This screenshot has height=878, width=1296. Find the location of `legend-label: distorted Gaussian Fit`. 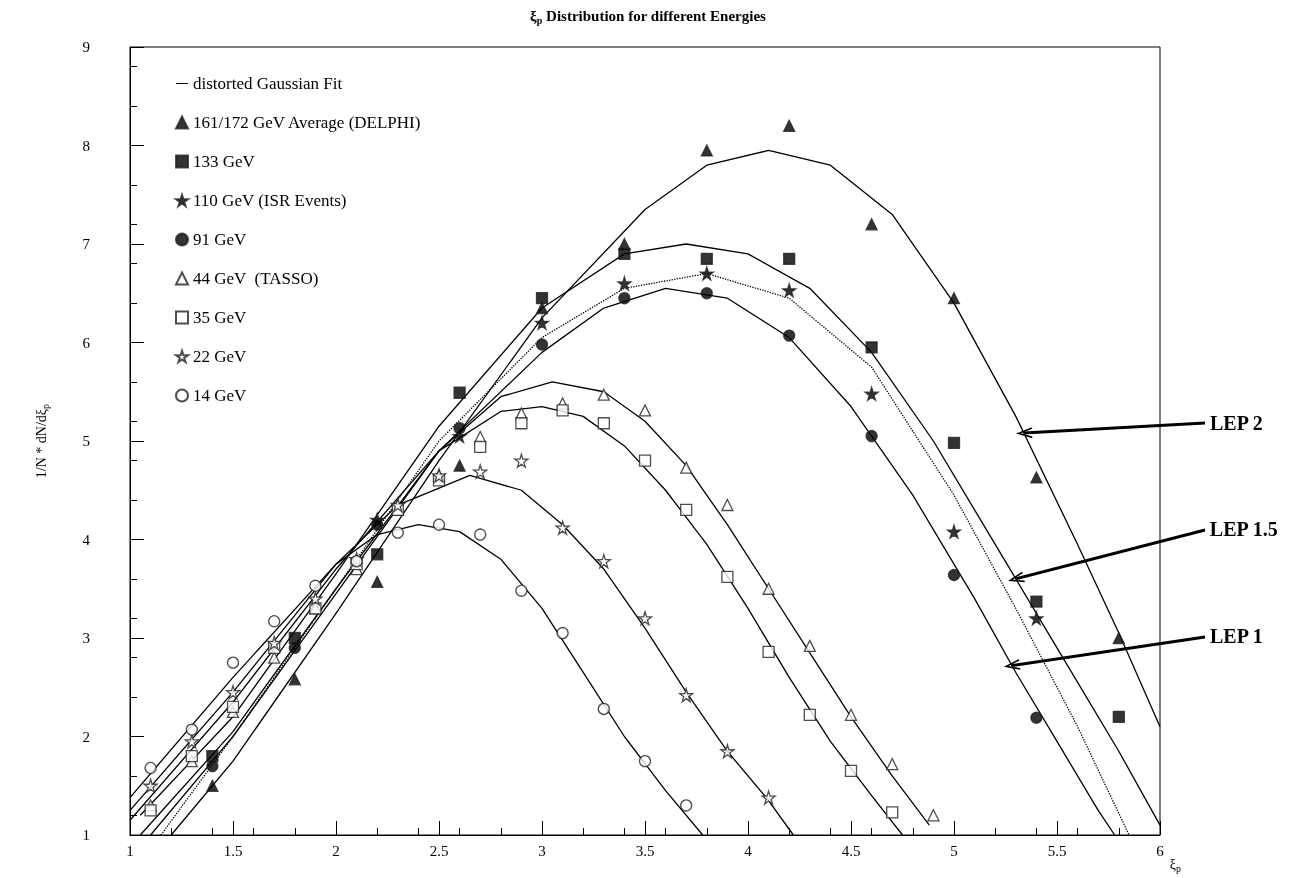

legend-label: distorted Gaussian Fit is located at coordinates (268, 83).